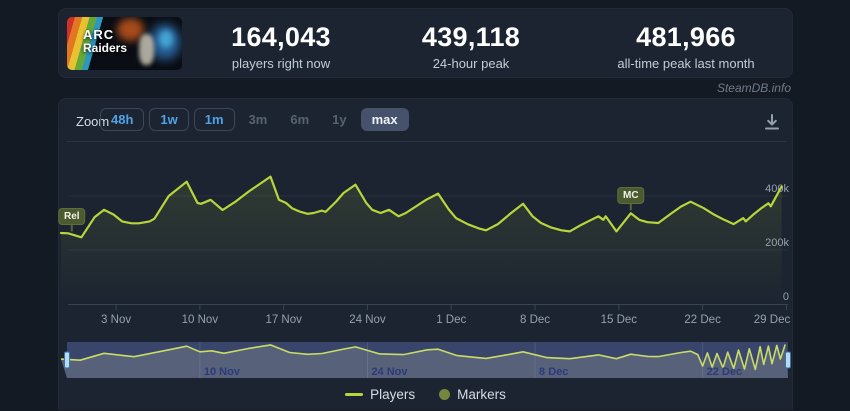 This screenshot has height=411, width=850. What do you see at coordinates (67, 360) in the screenshot?
I see `navigator-left-handle` at bounding box center [67, 360].